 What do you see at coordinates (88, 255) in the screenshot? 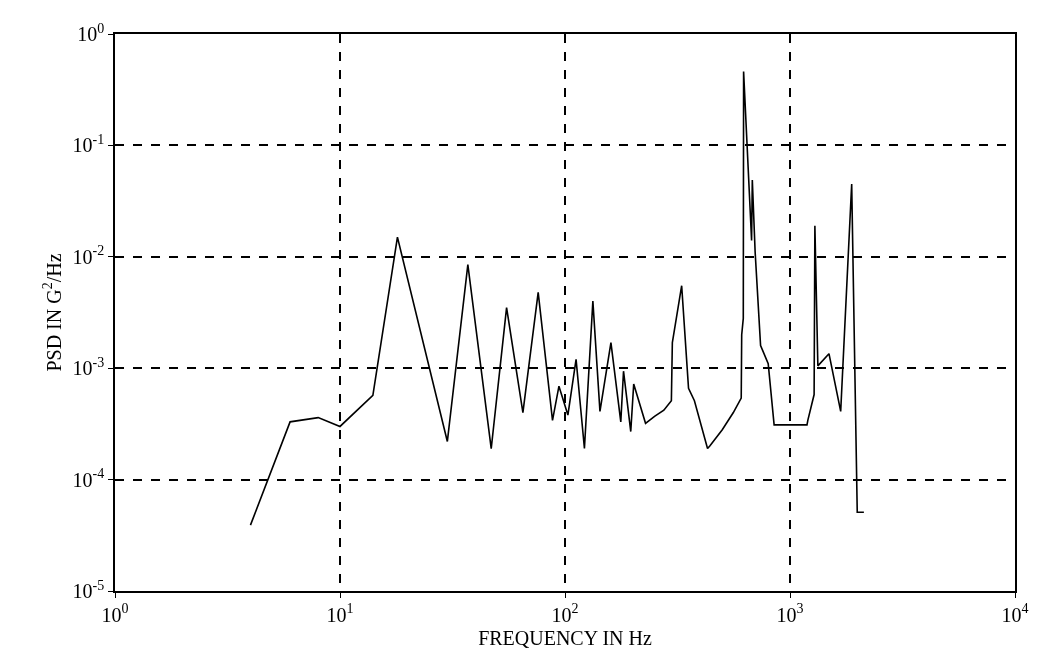
I see `y-tick-label: 10$^{-2}$` at bounding box center [88, 255].